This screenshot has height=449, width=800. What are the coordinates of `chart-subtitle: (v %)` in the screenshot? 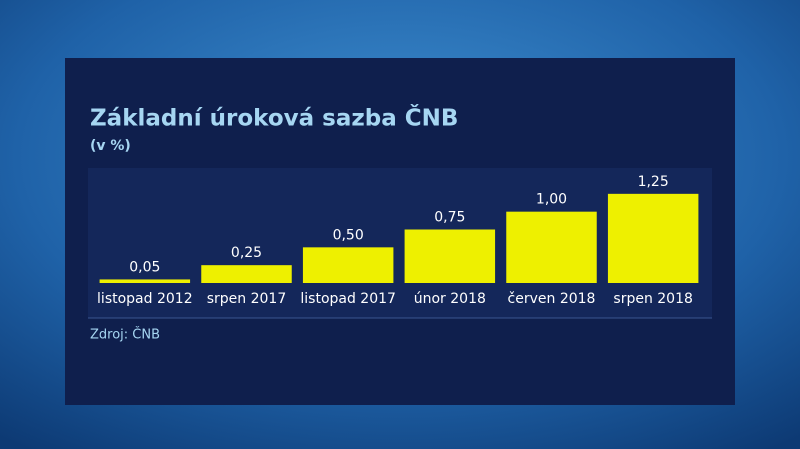 It's located at (110, 146).